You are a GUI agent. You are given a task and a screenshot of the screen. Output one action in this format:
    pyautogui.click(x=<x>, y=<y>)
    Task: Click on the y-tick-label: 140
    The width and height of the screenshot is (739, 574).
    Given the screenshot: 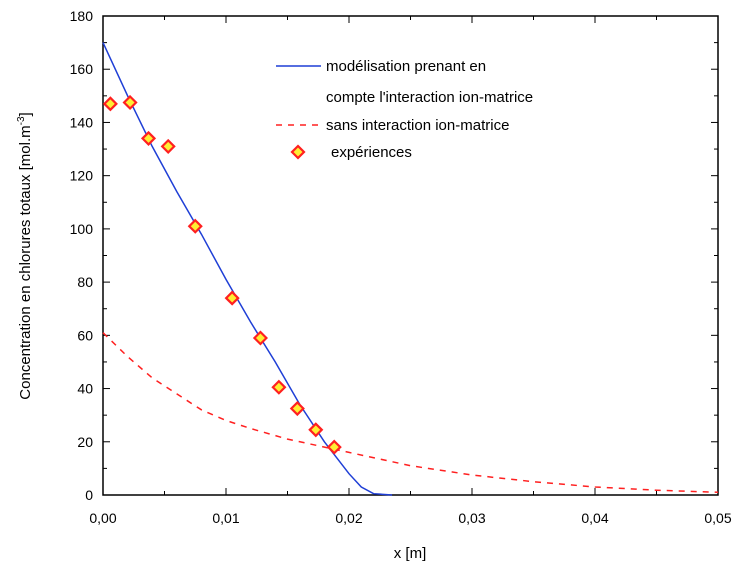 What is the action you would take?
    pyautogui.click(x=82, y=122)
    